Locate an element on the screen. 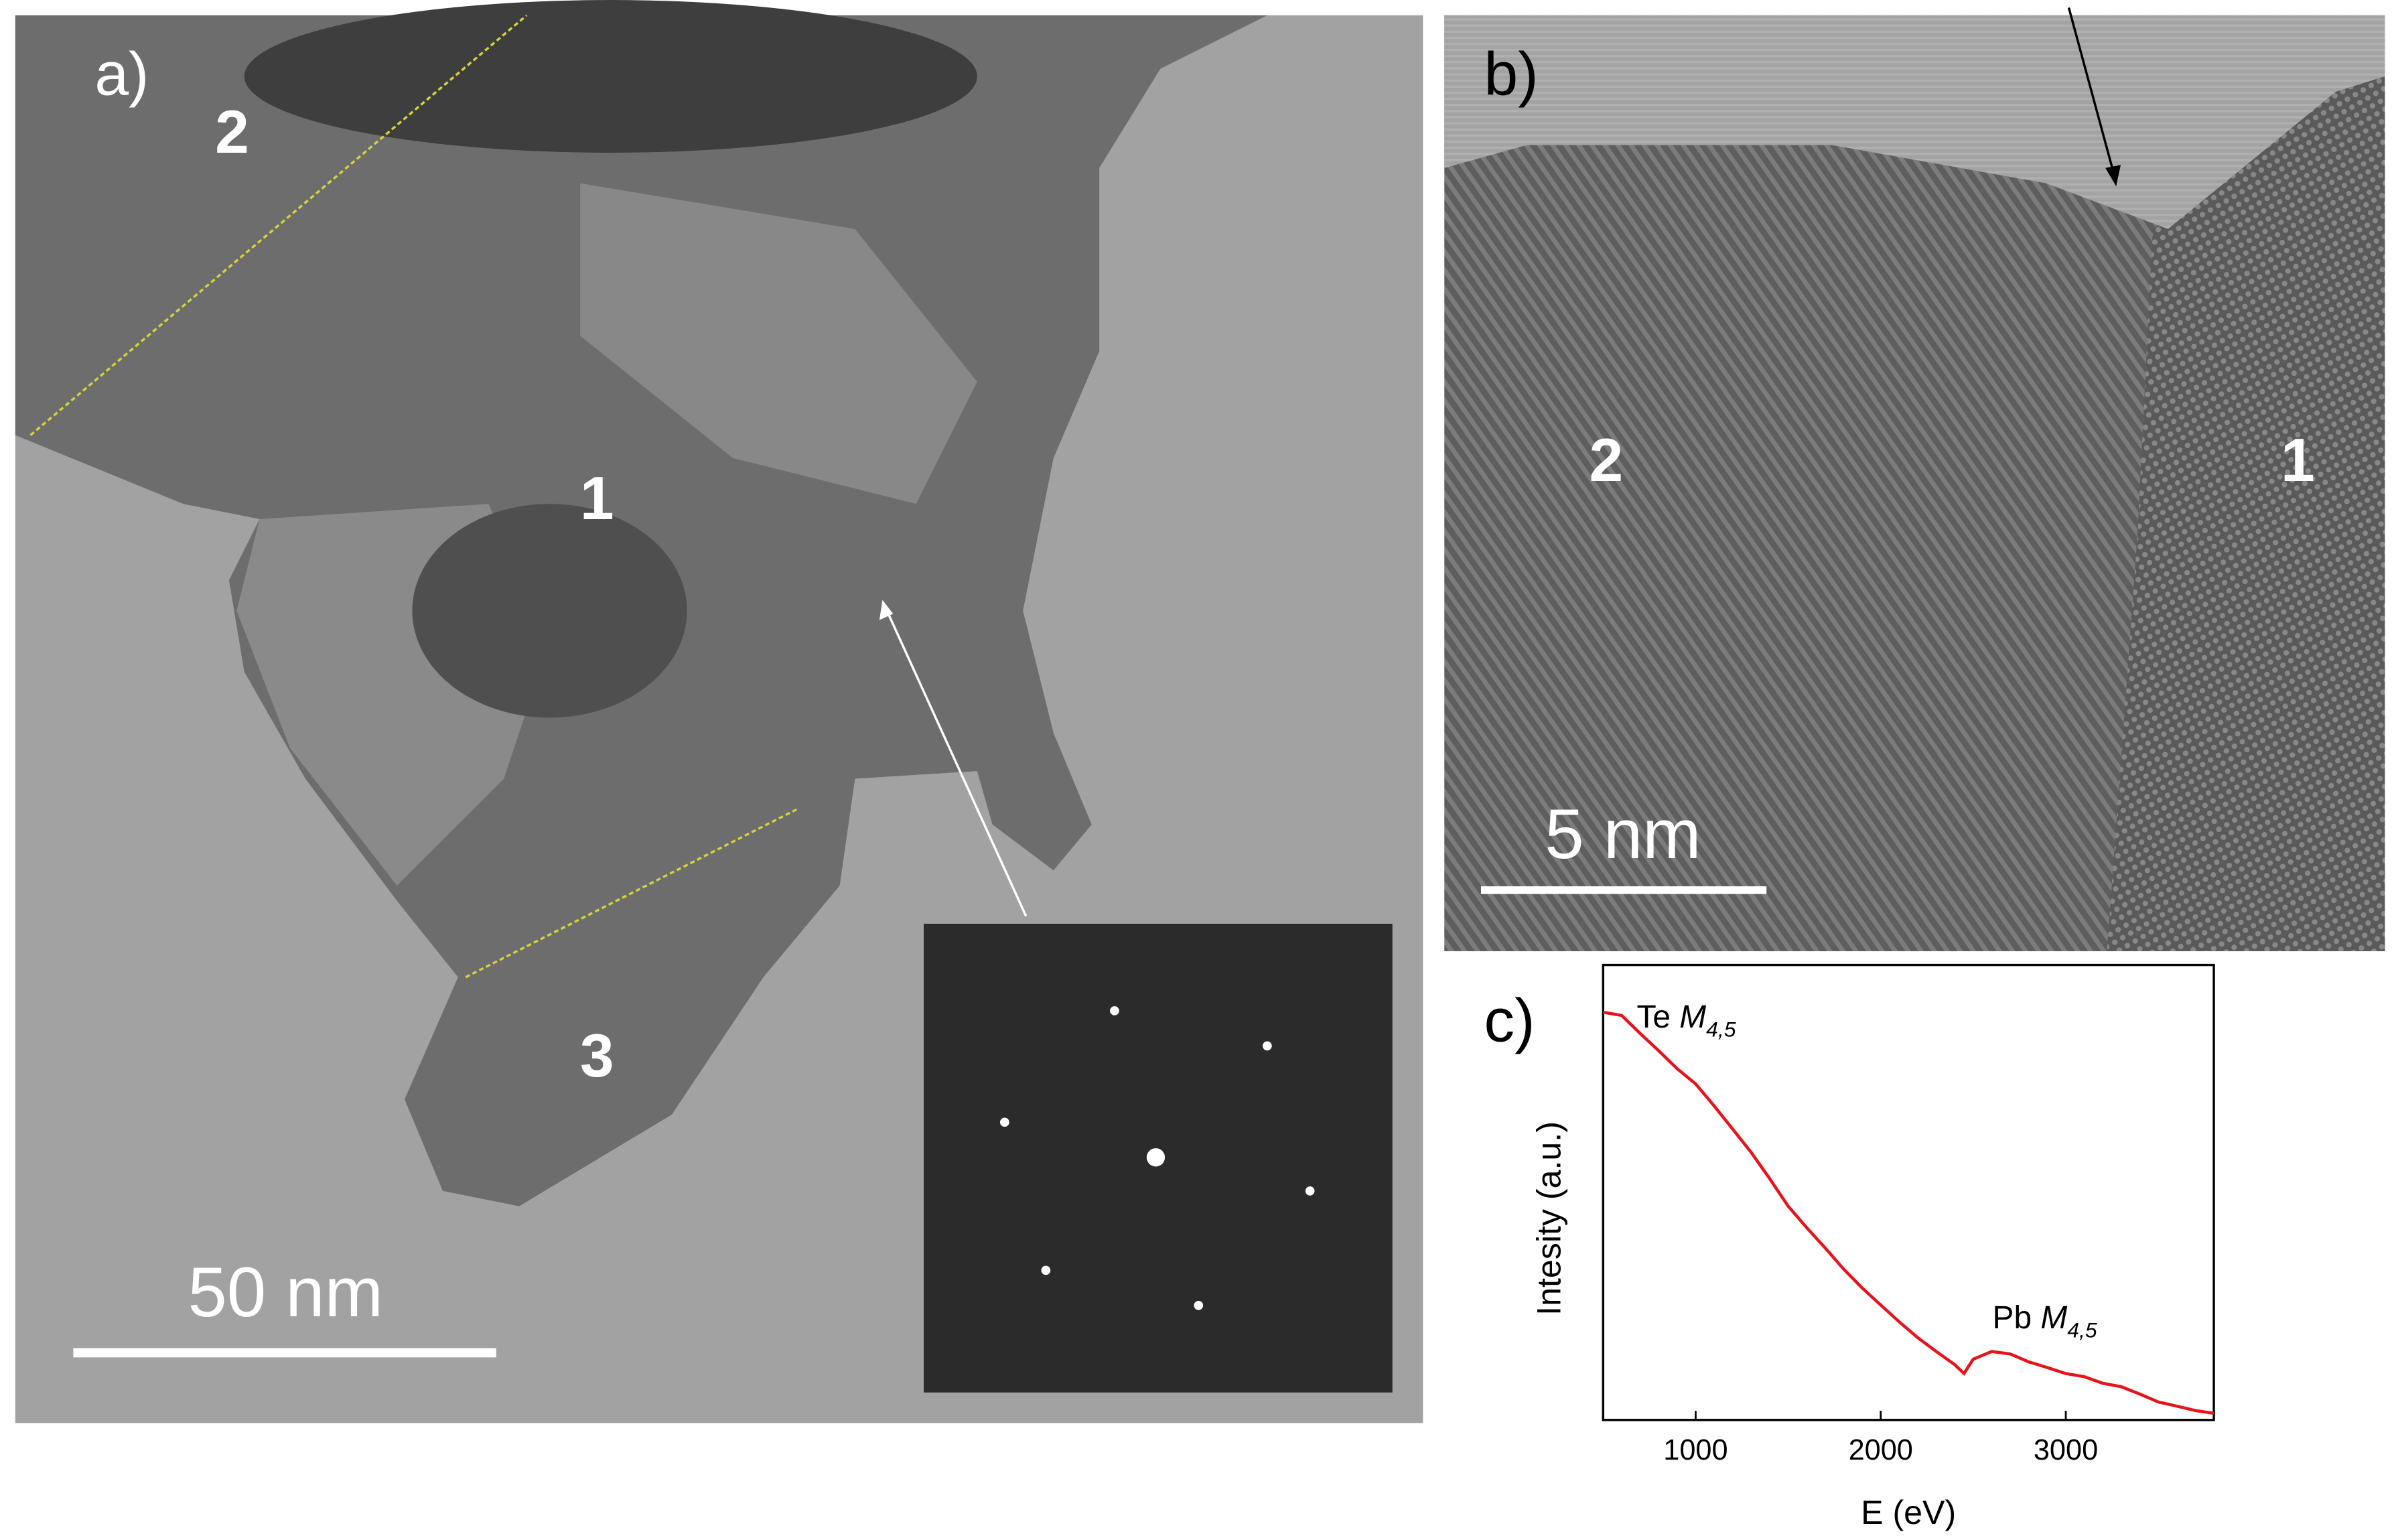  scale-bar-label: 50 nm is located at coordinates (285, 1292).